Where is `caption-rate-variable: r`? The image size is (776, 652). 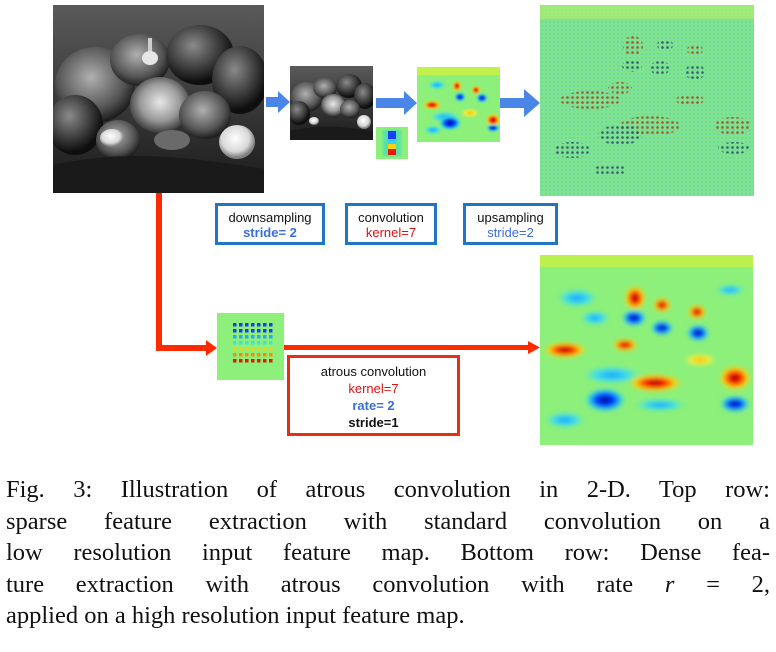 caption-rate-variable: r is located at coordinates (669, 584).